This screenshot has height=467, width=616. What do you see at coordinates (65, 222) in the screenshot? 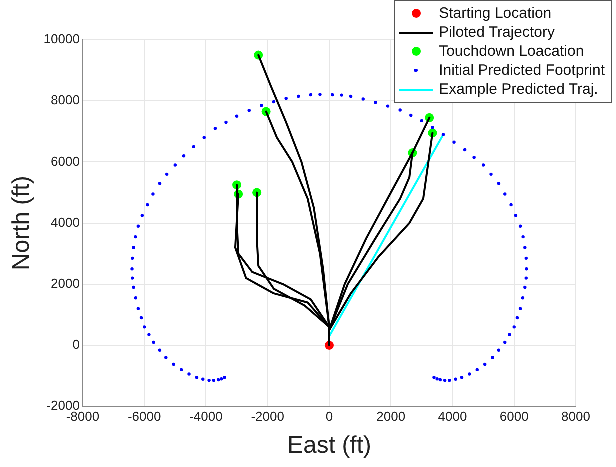
I see `y-tick-label: 4000` at bounding box center [65, 222].